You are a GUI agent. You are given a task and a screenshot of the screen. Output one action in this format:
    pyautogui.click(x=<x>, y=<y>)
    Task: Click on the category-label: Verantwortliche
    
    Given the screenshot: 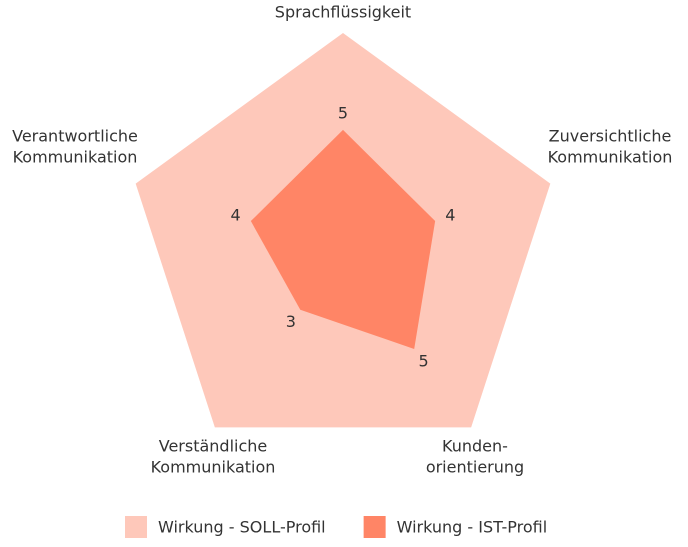 What is the action you would take?
    pyautogui.click(x=75, y=136)
    